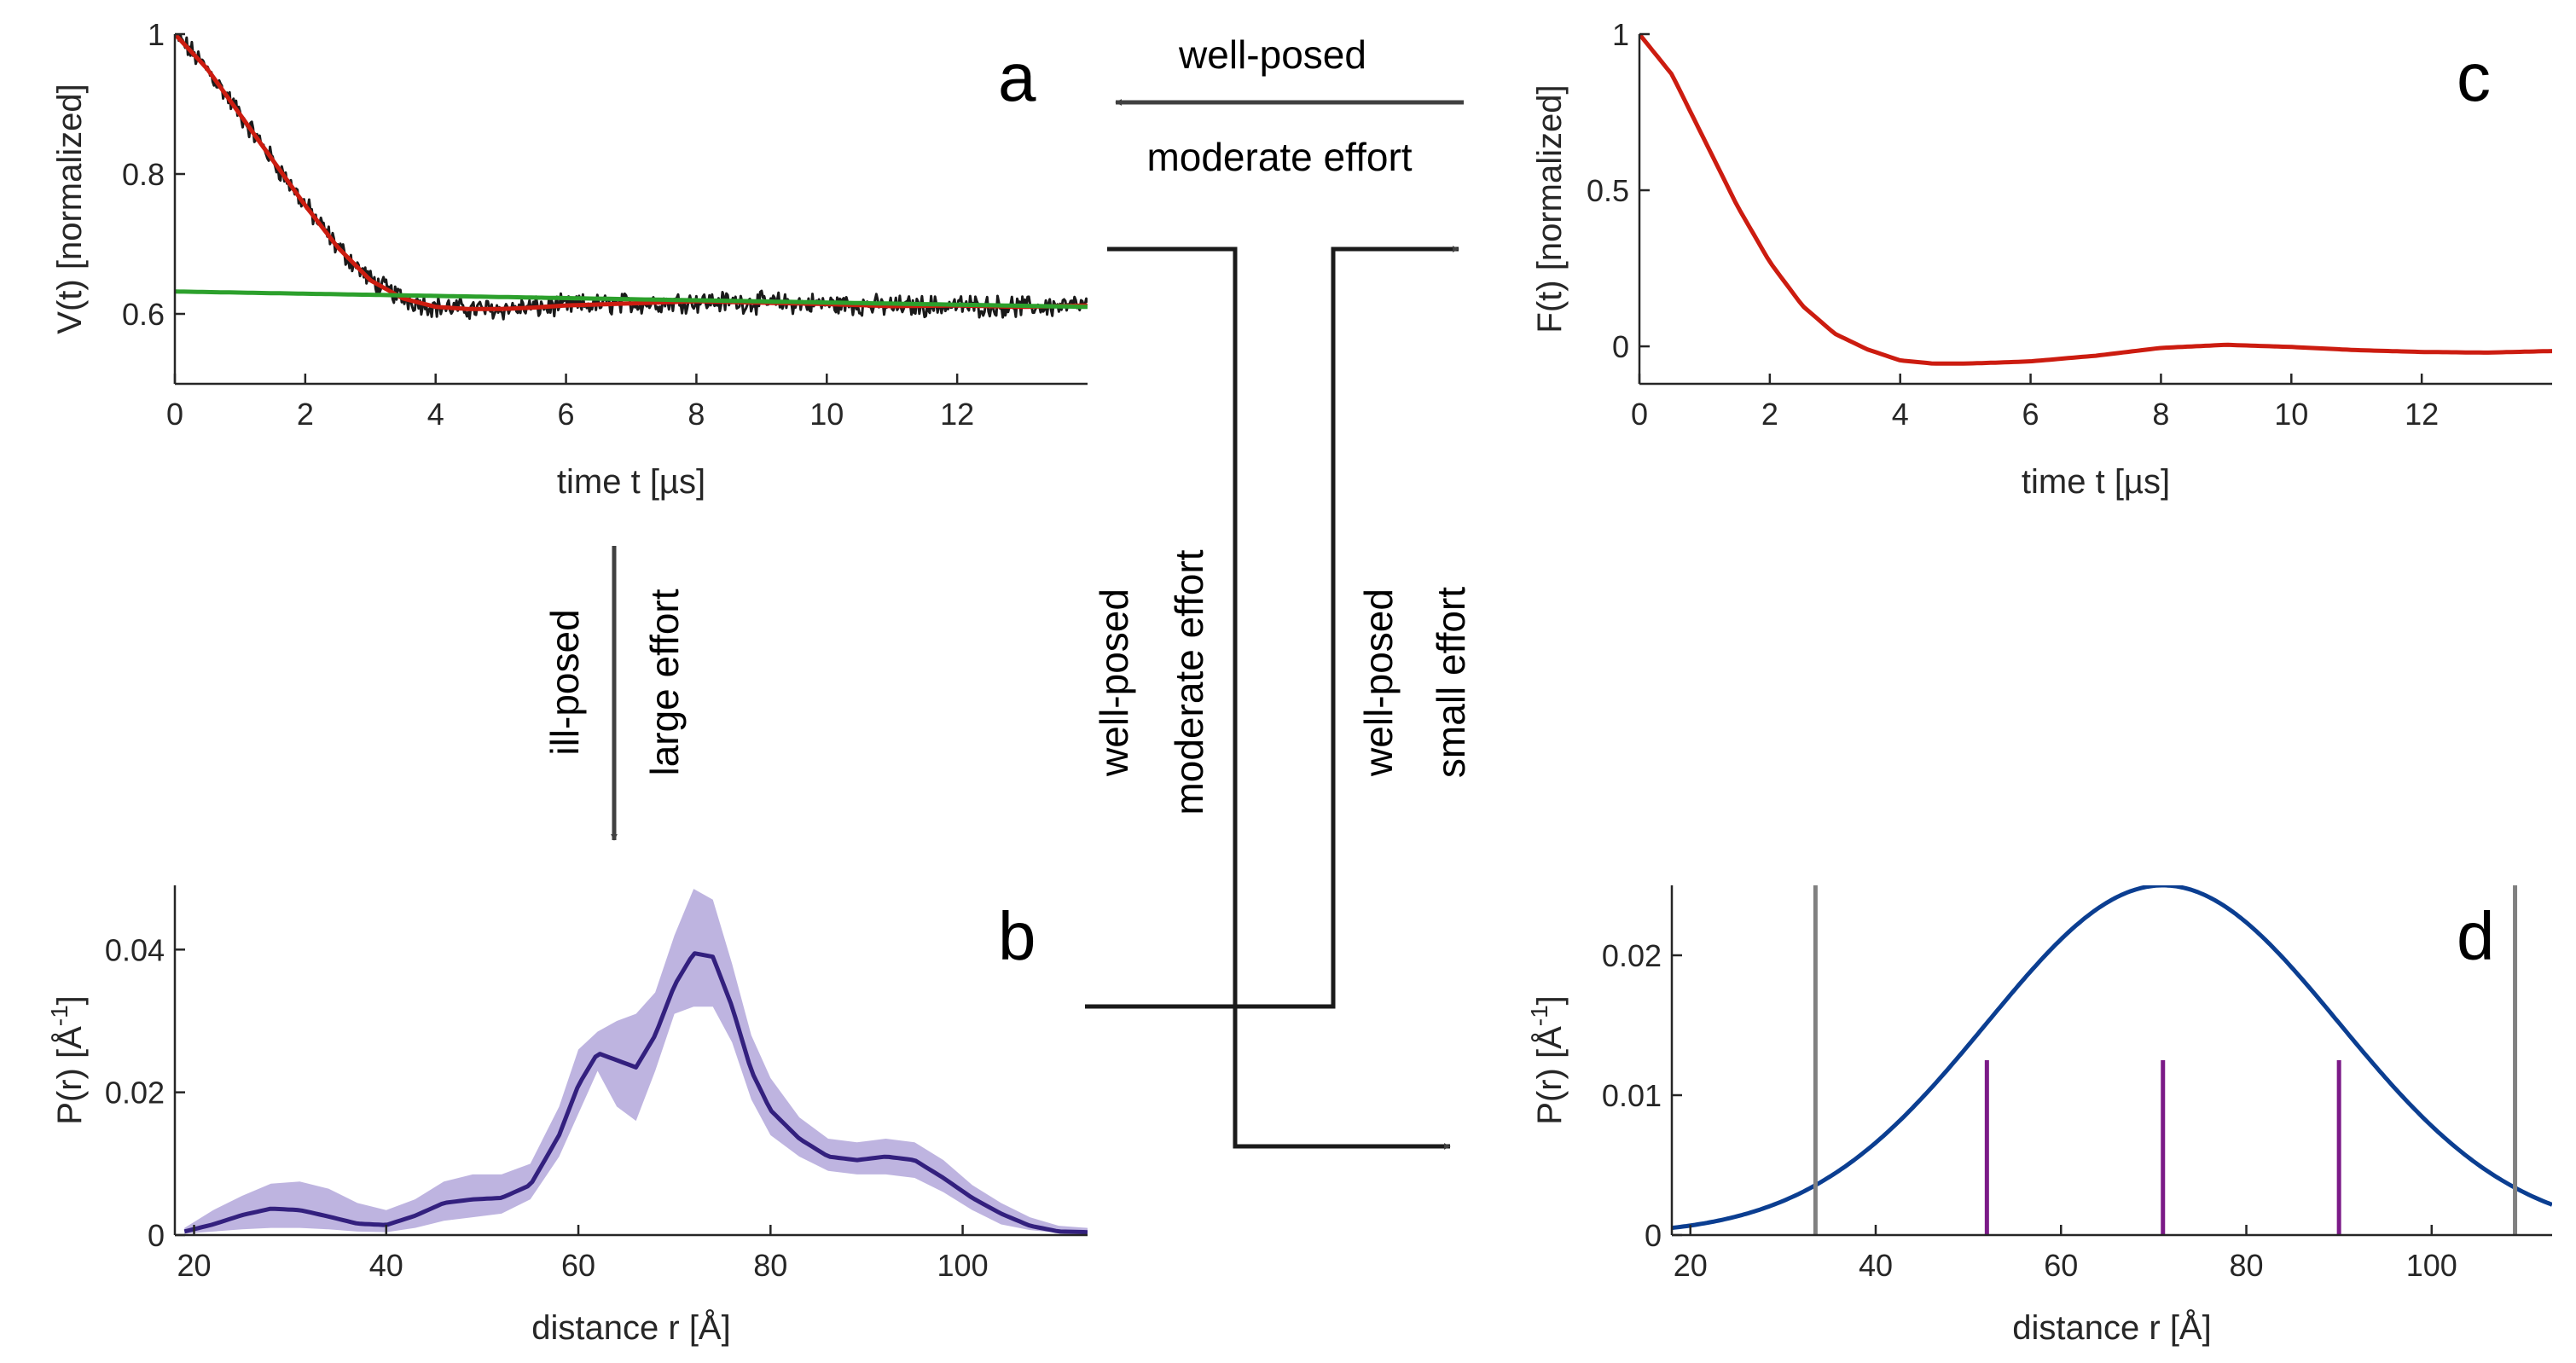 The image size is (2576, 1363). What do you see at coordinates (1114, 683) in the screenshot?
I see `mid-vertical-label-1: well-posed` at bounding box center [1114, 683].